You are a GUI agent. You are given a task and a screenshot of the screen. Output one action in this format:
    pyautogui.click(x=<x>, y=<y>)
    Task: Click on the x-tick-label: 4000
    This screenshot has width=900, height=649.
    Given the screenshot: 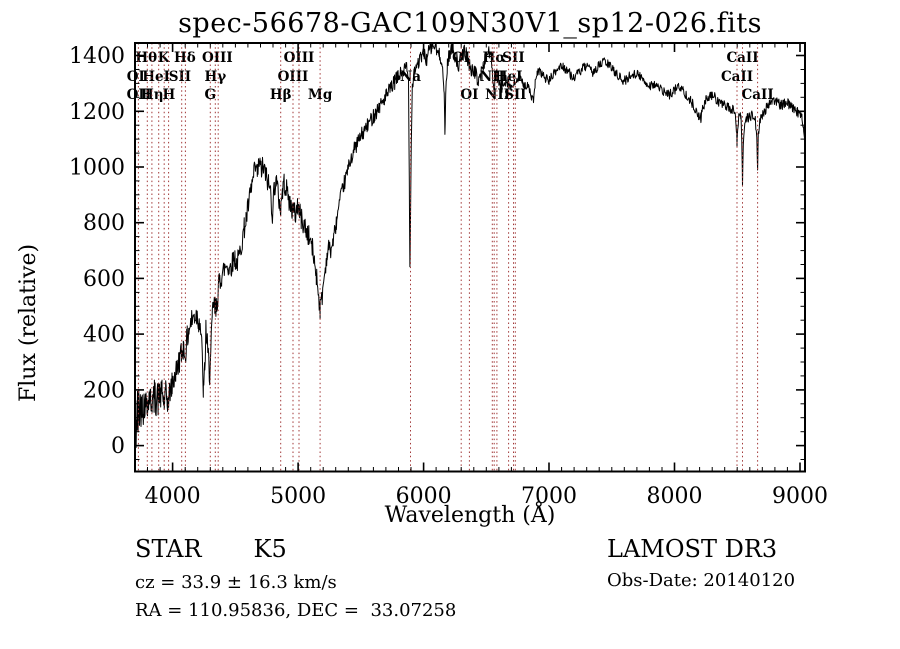 What is the action you would take?
    pyautogui.click(x=173, y=496)
    